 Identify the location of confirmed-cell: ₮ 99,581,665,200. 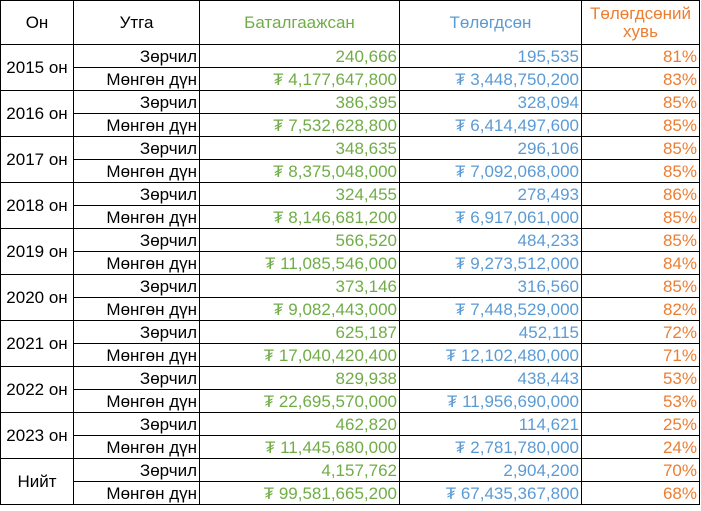
(299, 493).